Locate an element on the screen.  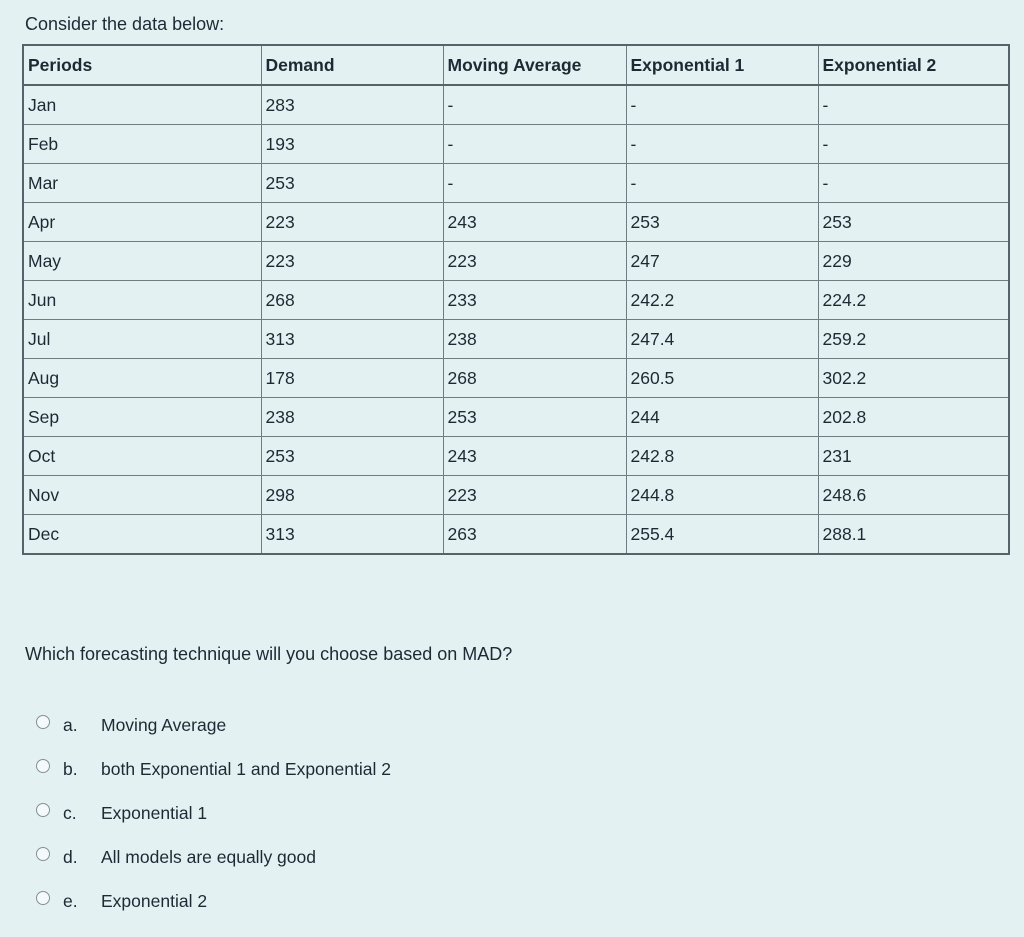
table-row: Nov 298 223 244.8 248.6 is located at coordinates (516, 495).